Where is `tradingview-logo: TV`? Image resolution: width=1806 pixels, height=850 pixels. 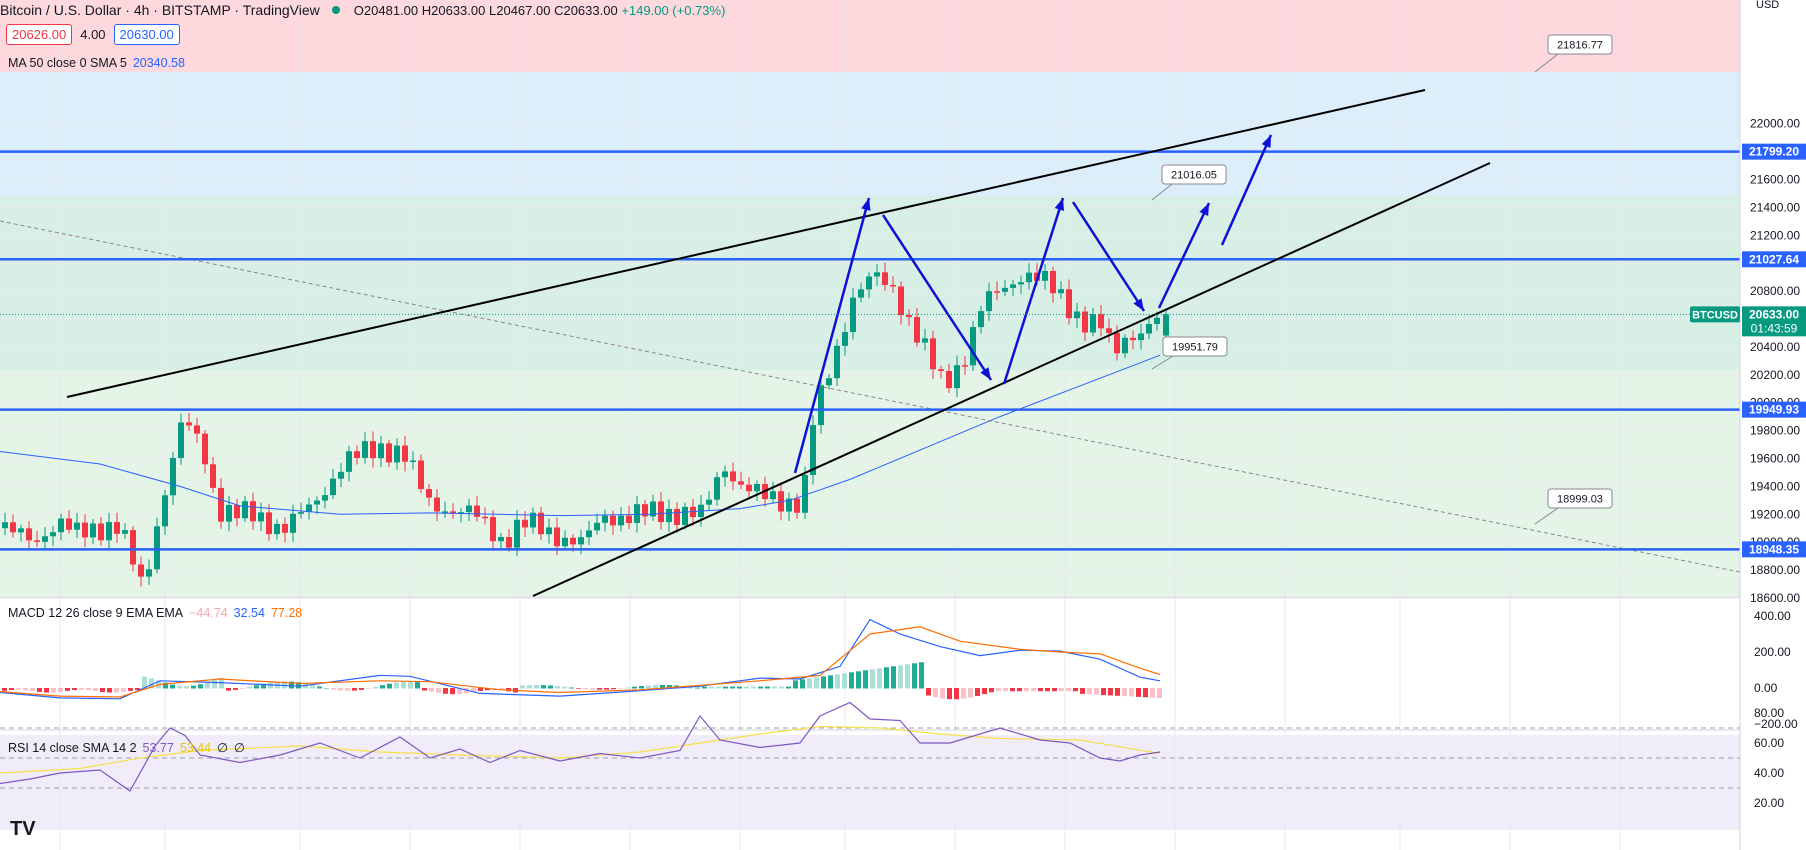
tradingview-logo: TV is located at coordinates (23, 829).